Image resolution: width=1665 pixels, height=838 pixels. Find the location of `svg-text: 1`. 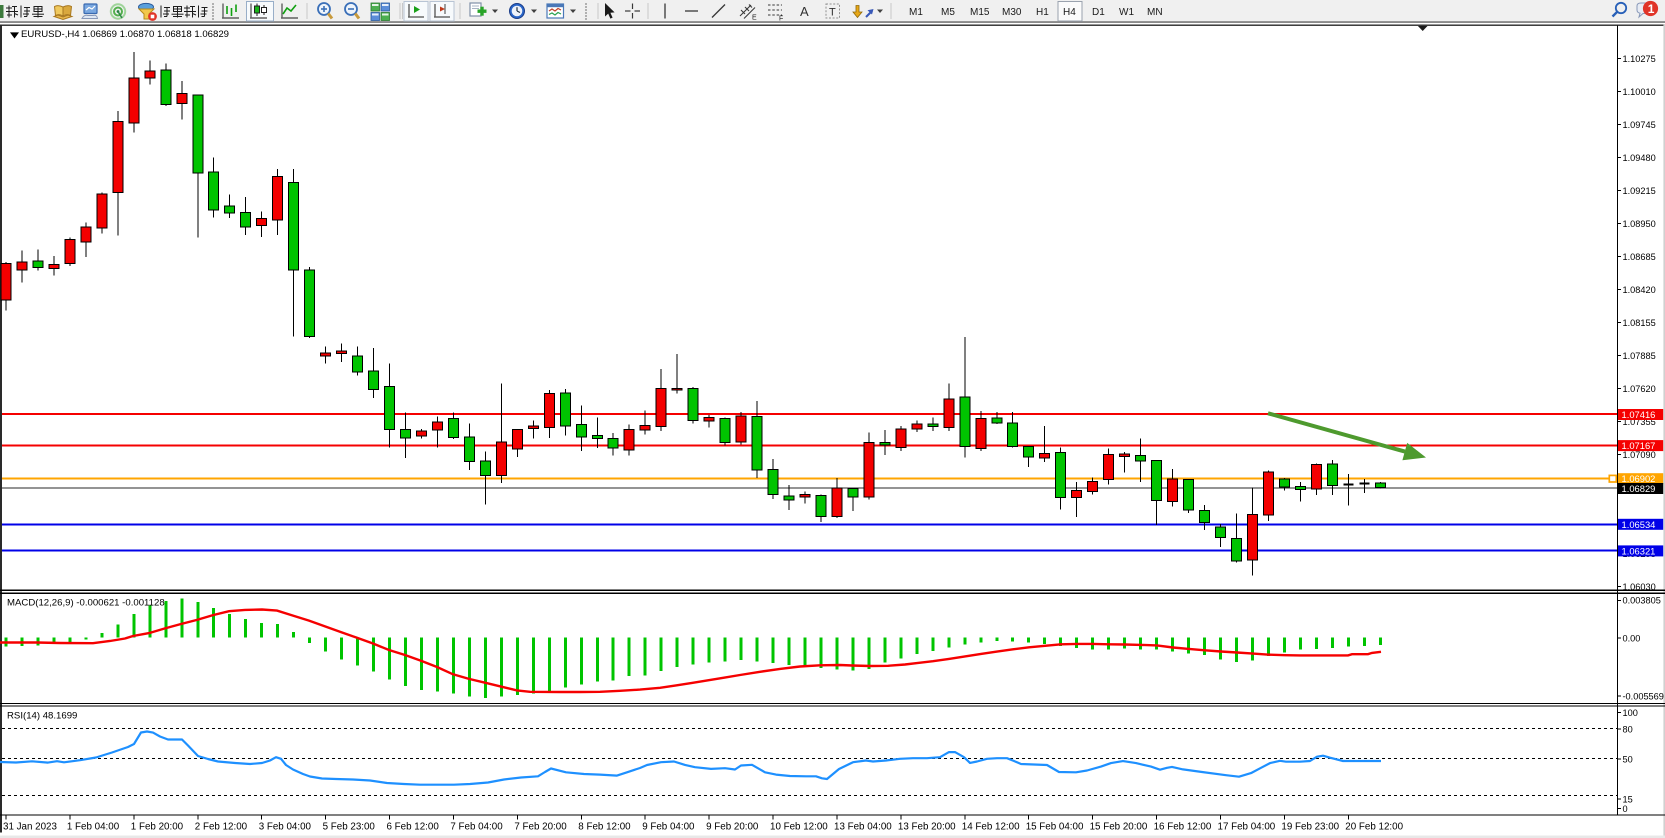

svg-text: 1 is located at coordinates (1651, 9).